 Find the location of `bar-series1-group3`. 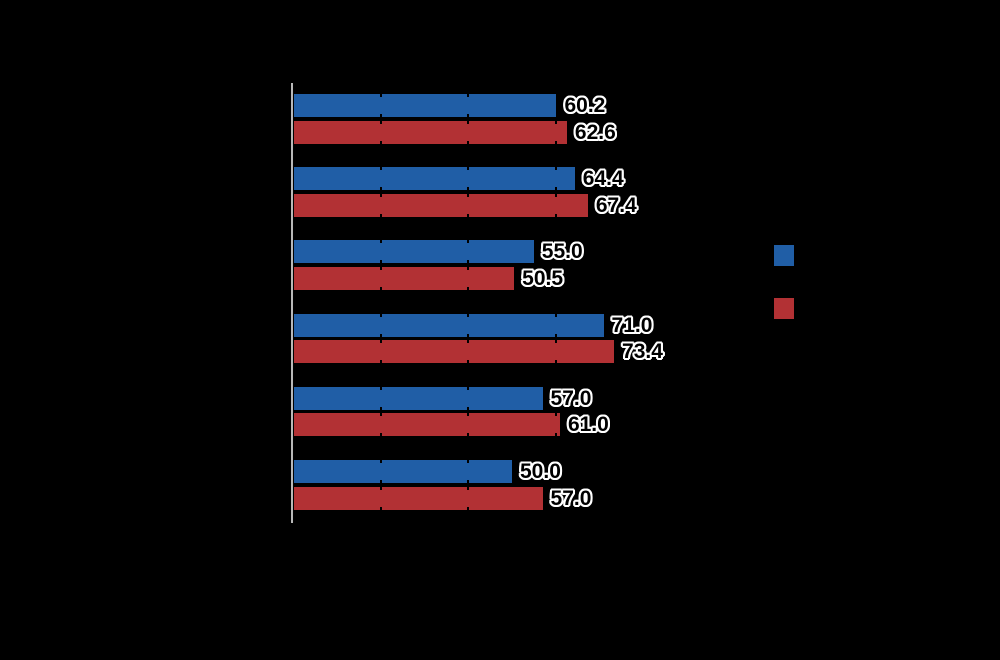

bar-series1-group3 is located at coordinates (454, 352).